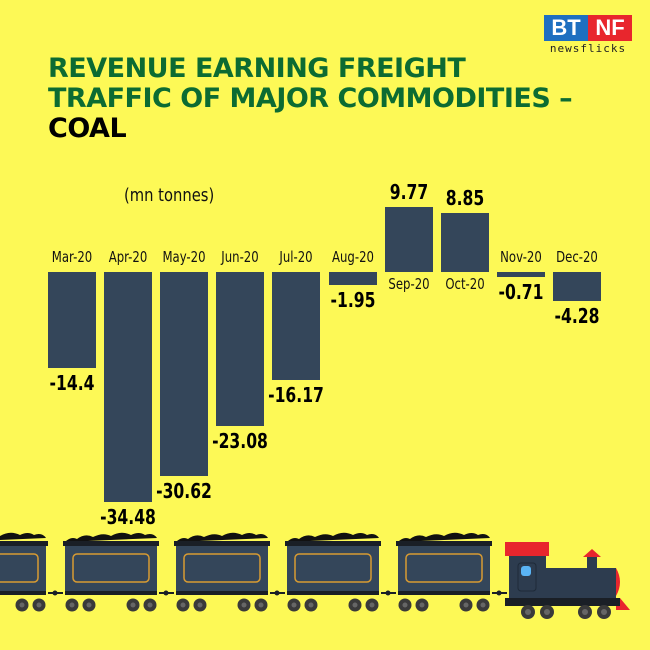 Image resolution: width=650 pixels, height=650 pixels. What do you see at coordinates (352, 257) in the screenshot?
I see `category-label: Aug-20` at bounding box center [352, 257].